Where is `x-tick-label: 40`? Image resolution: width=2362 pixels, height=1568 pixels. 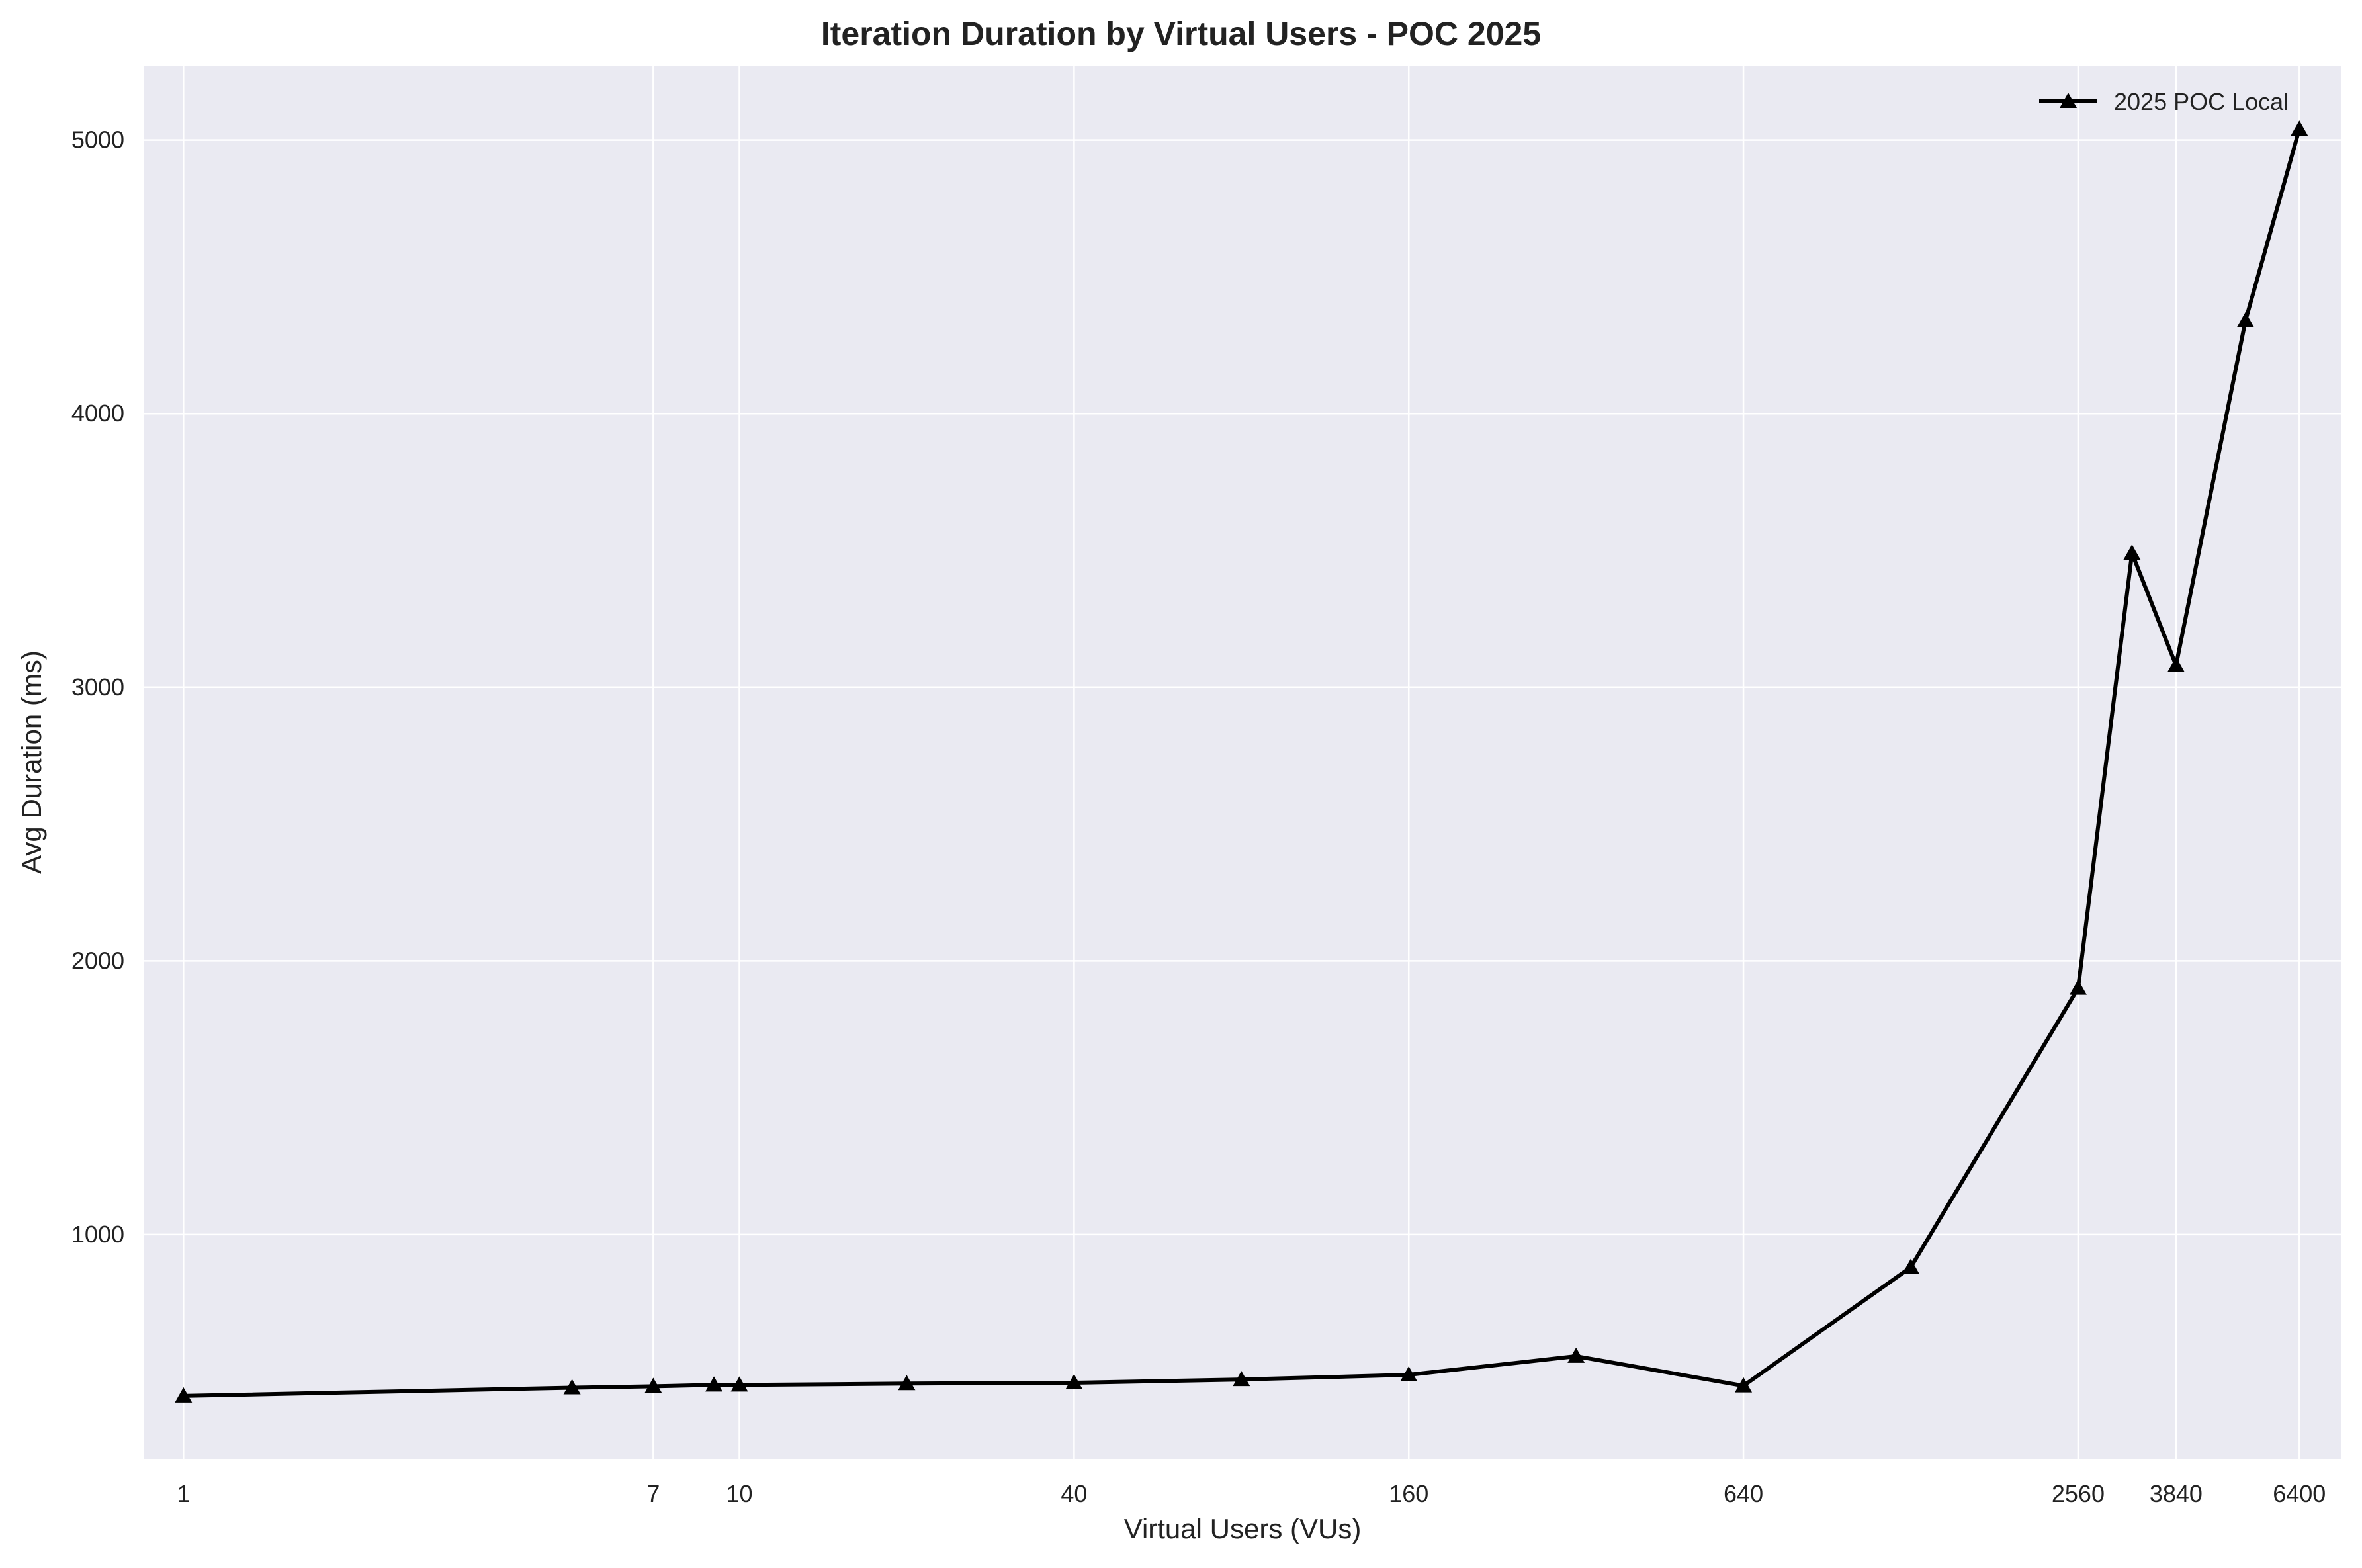
x-tick-label: 40 is located at coordinates (1074, 1494).